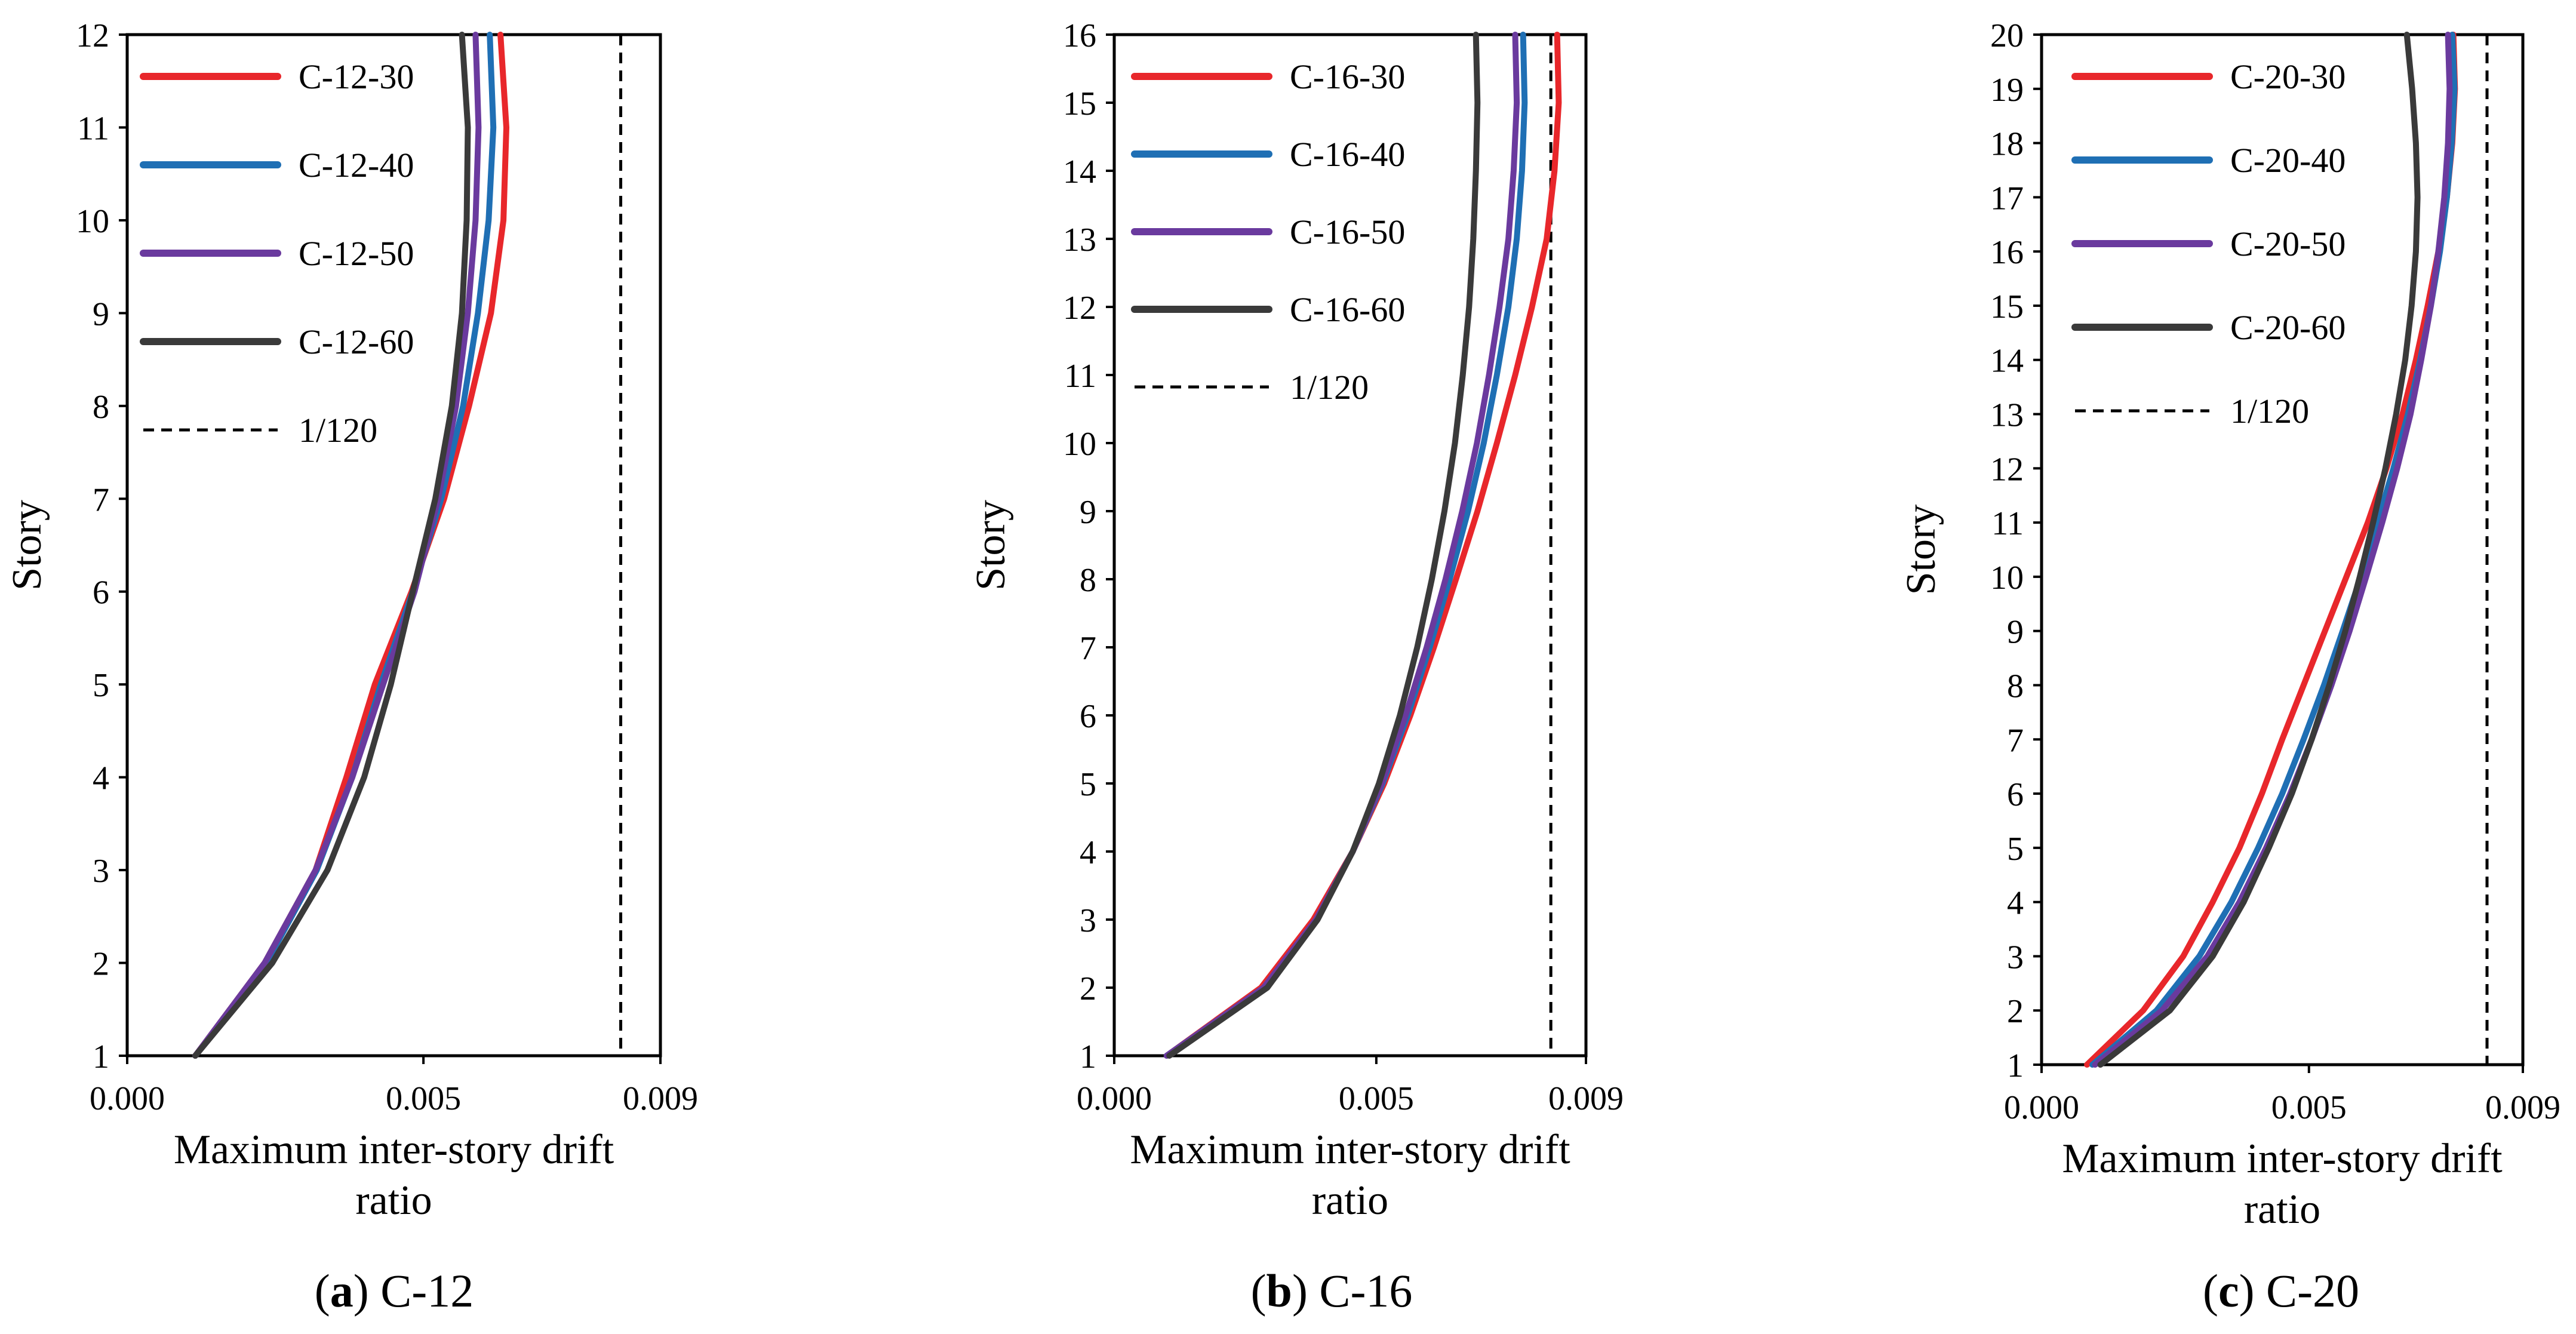  I want to click on legend-label: C-20-50, so click(2288, 244).